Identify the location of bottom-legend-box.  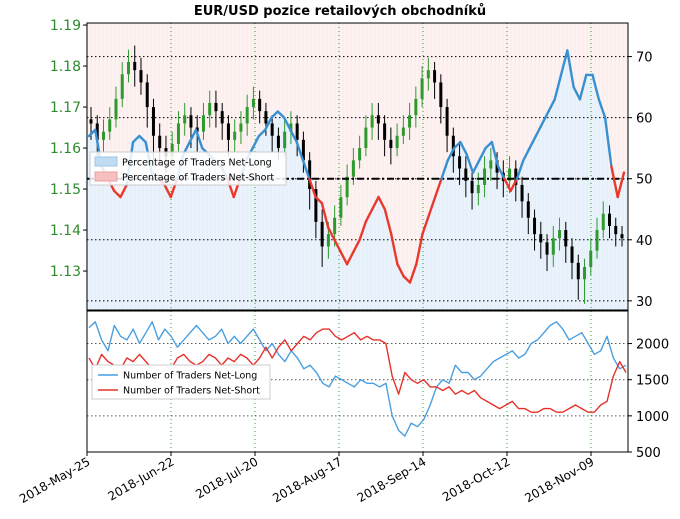
(181, 382).